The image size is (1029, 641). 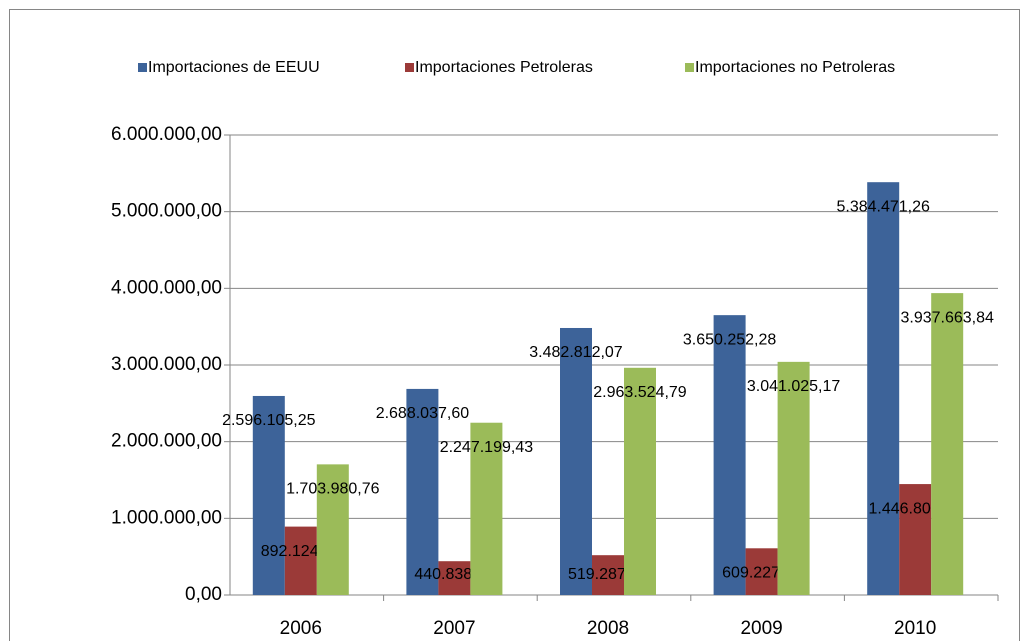 I want to click on data-label: 2.688.037,60, so click(x=423, y=413).